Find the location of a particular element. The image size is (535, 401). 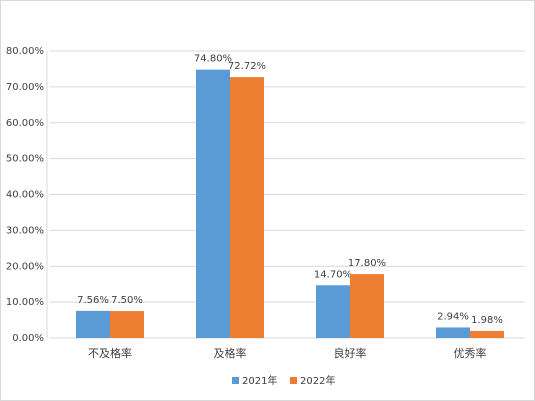

y-tick-label: 80.00% is located at coordinates (25, 51).